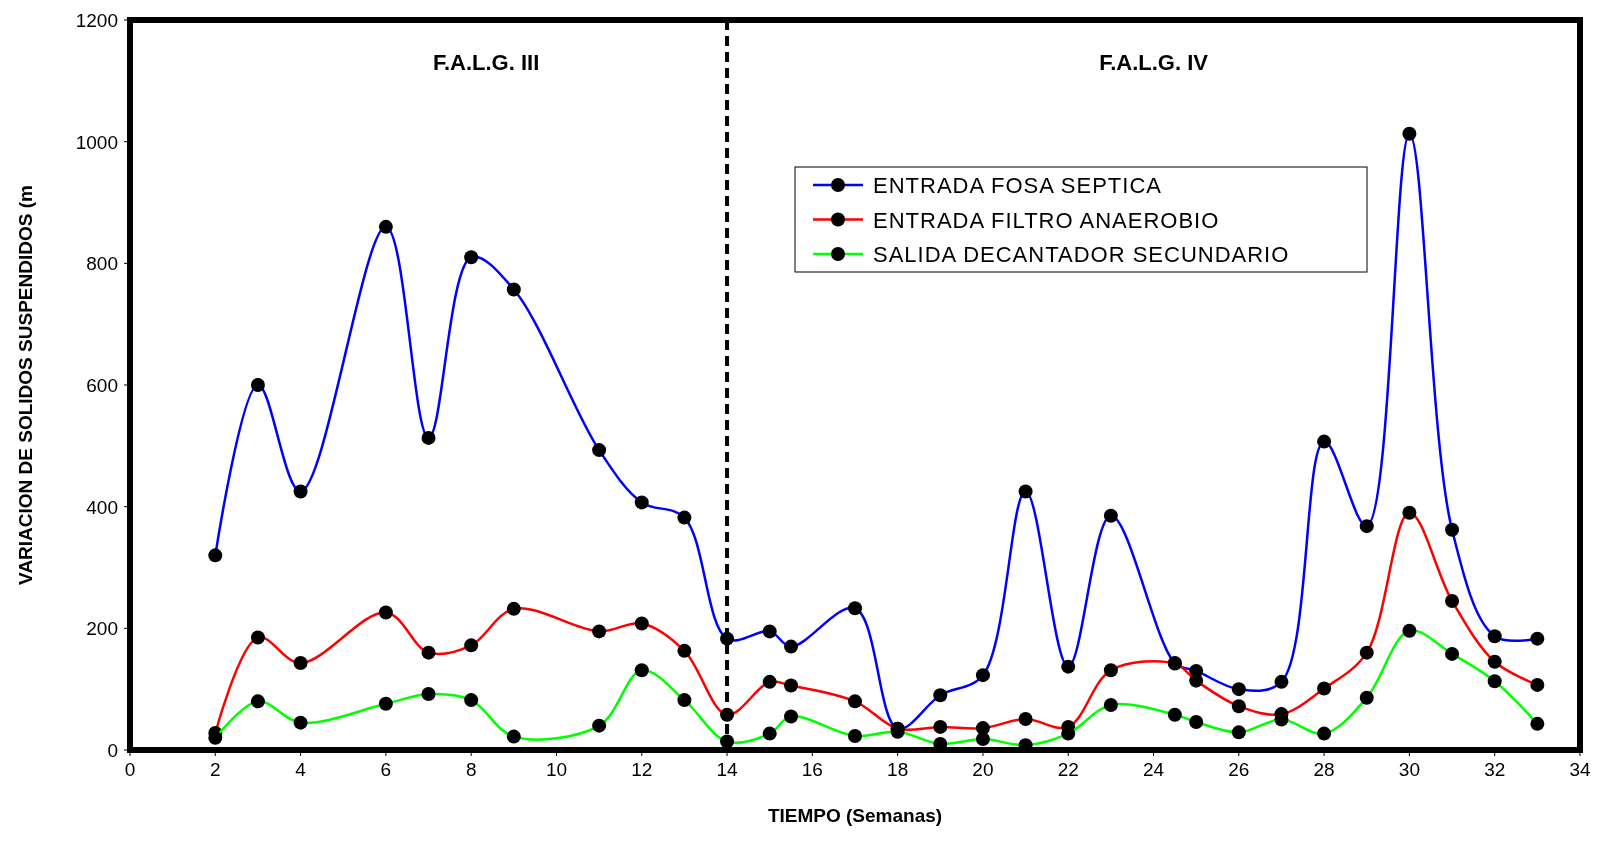 The width and height of the screenshot is (1612, 842). What do you see at coordinates (386, 769) in the screenshot?
I see `x-tick-label: 6` at bounding box center [386, 769].